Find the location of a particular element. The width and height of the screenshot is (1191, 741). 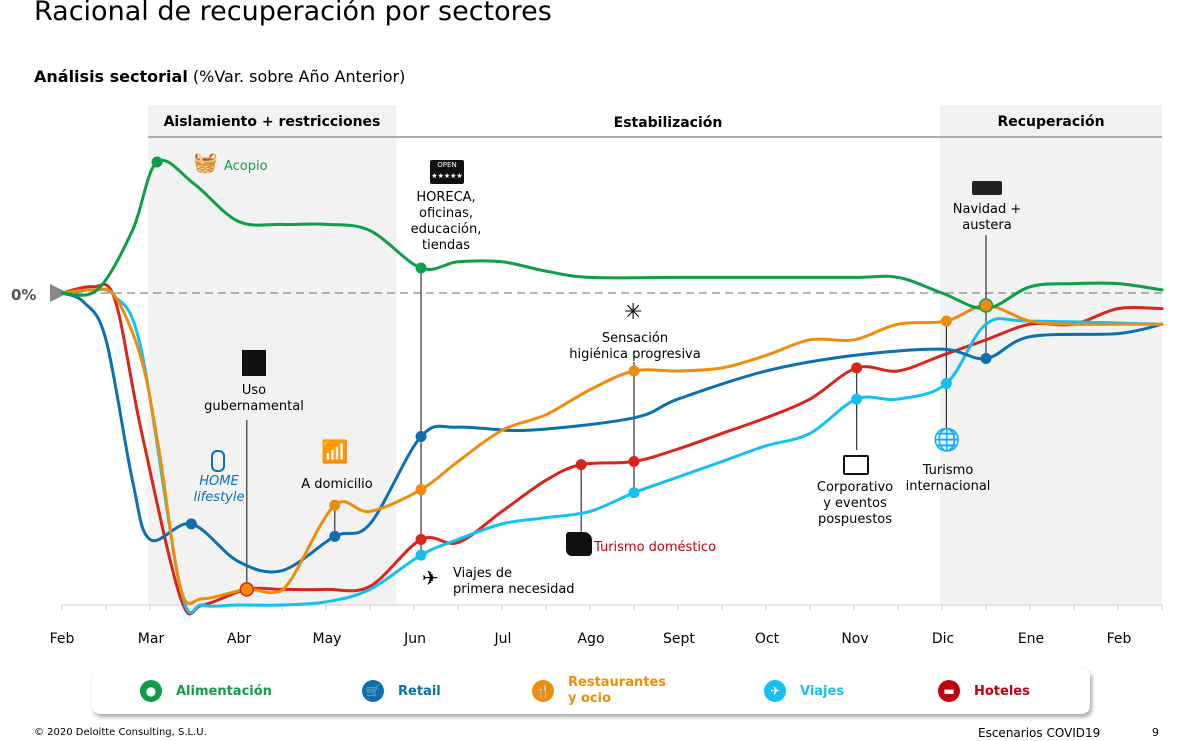

annotation-turismo-internacional: Turismo internacional is located at coordinates (948, 479).